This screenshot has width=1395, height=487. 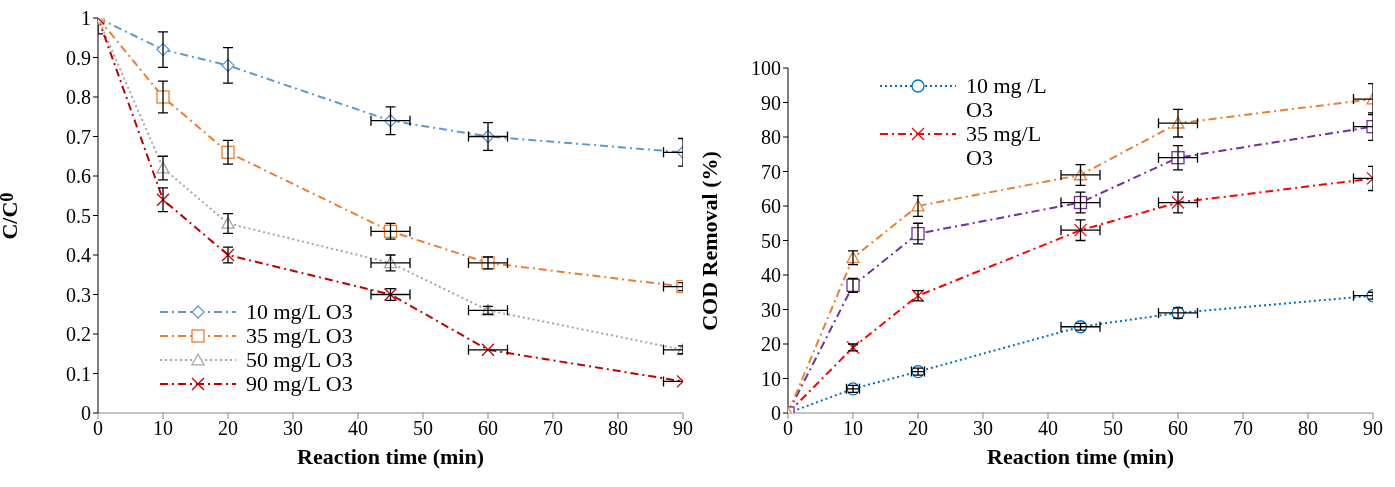 What do you see at coordinates (299, 383) in the screenshot?
I see `legend-label: 90 mg/L O3` at bounding box center [299, 383].